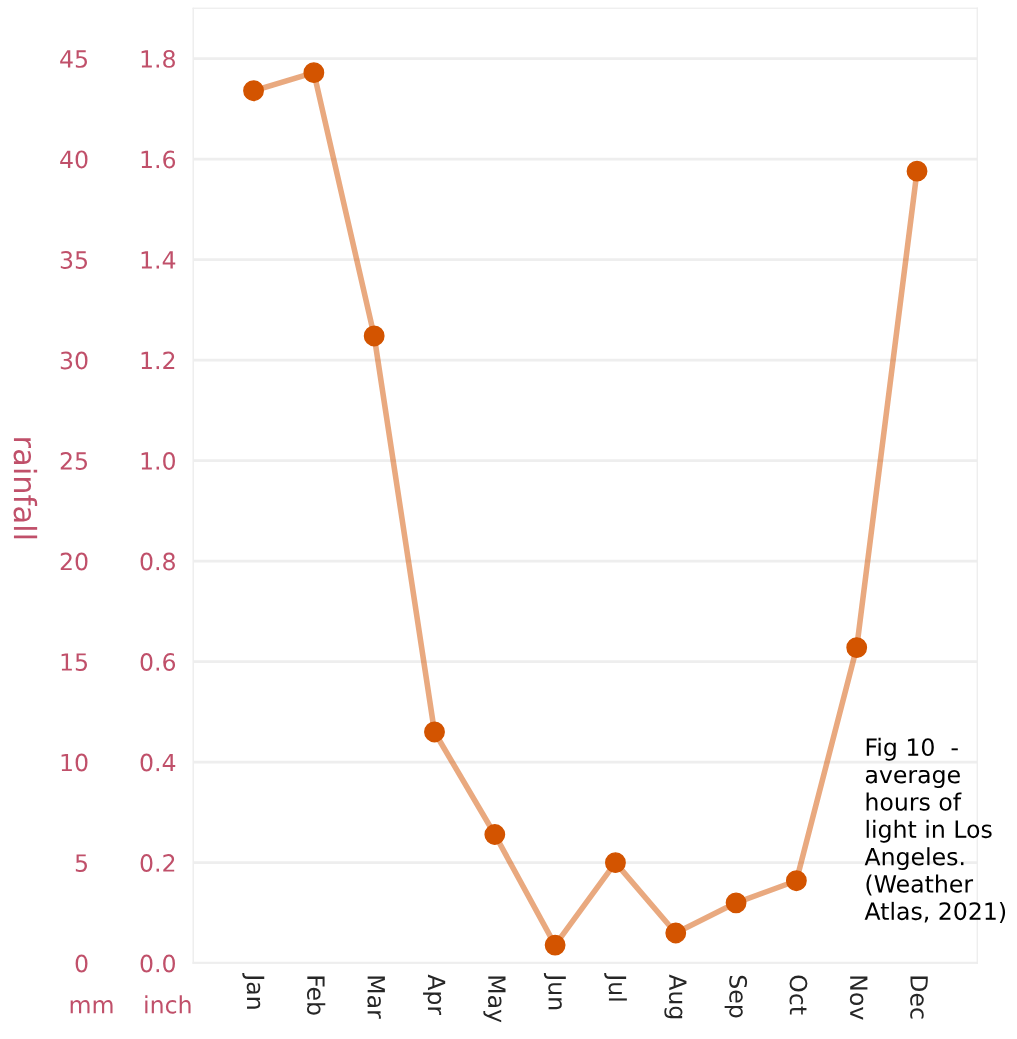 This screenshot has height=1039, width=1017. I want to click on y-tick-label: 15, so click(74, 662).